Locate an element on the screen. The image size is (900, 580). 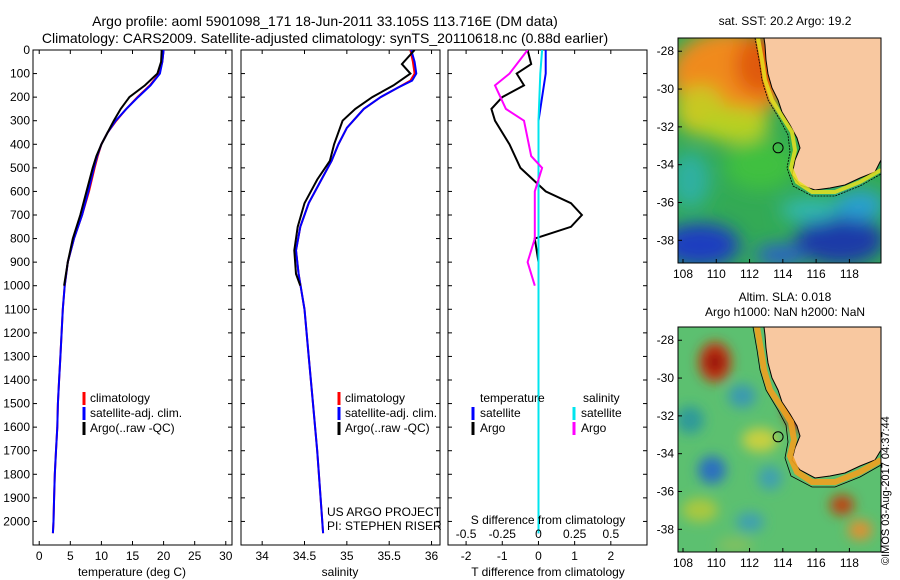
y-tick-label: 500 is located at coordinates (20, 168).